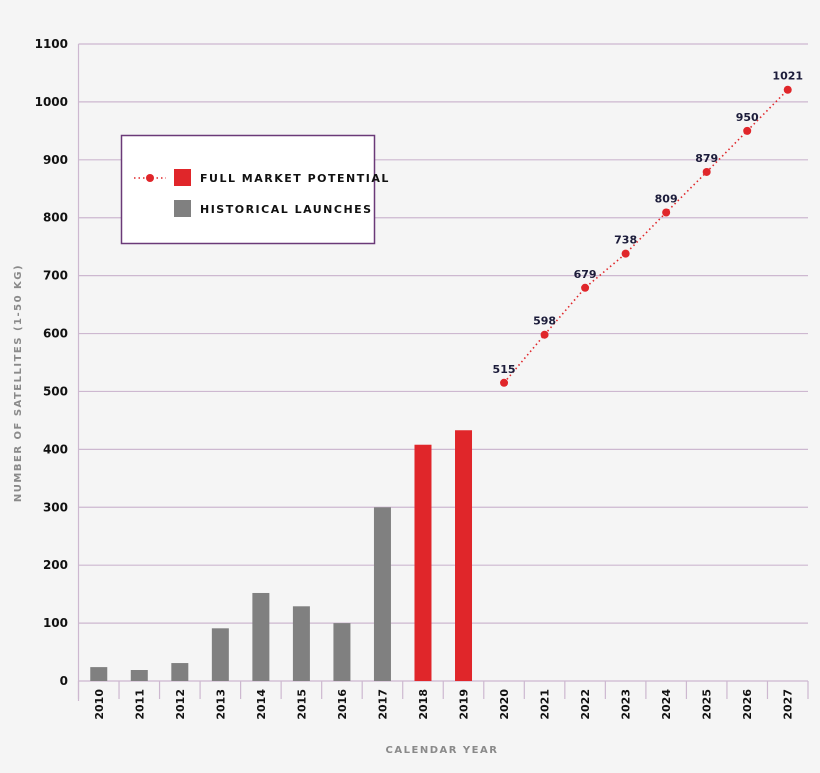 This screenshot has width=820, height=773. Describe the element at coordinates (707, 704) in the screenshot. I see `x-tick-label: 2025` at that location.